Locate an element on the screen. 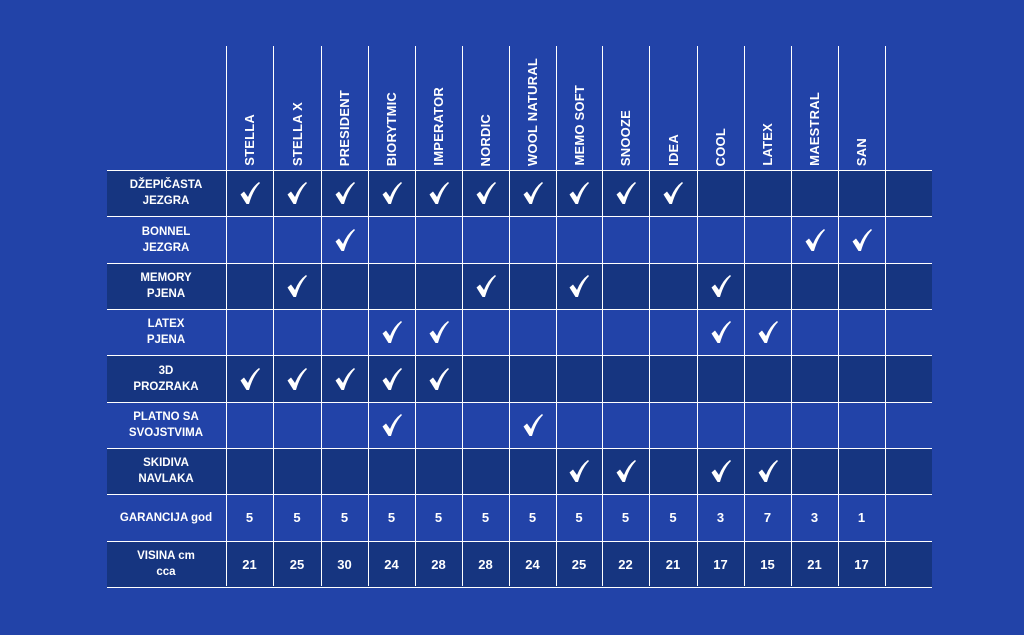 This screenshot has height=635, width=1024. column-header: STELLA X is located at coordinates (297, 103).